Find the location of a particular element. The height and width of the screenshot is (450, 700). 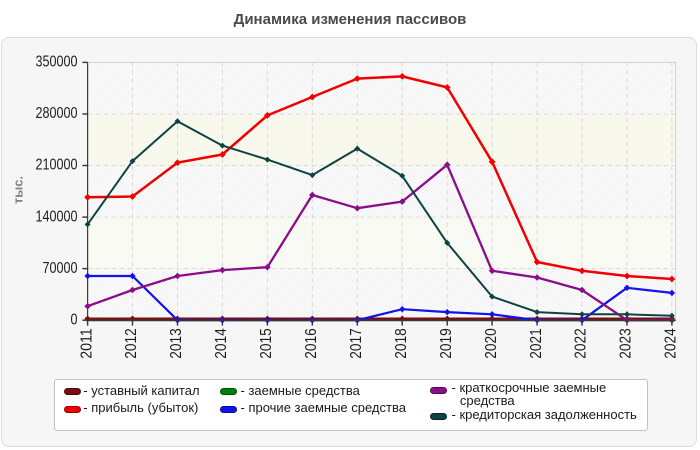

svg-text: 2012 is located at coordinates (131, 343).